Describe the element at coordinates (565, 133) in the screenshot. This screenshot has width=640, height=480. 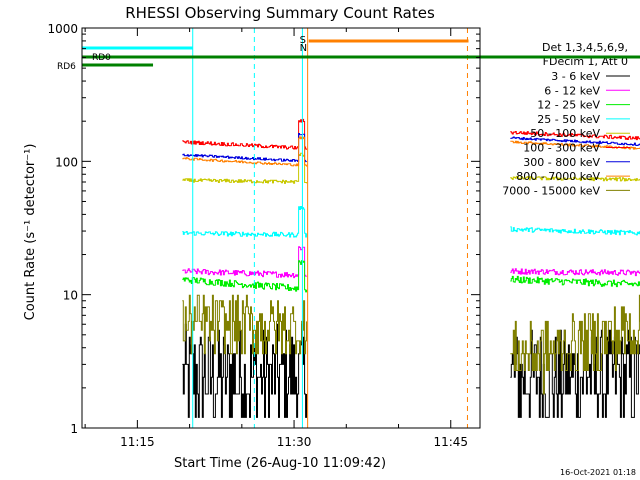
I see `legend-label-50-100-kev: 50 - 100 keV` at that location.